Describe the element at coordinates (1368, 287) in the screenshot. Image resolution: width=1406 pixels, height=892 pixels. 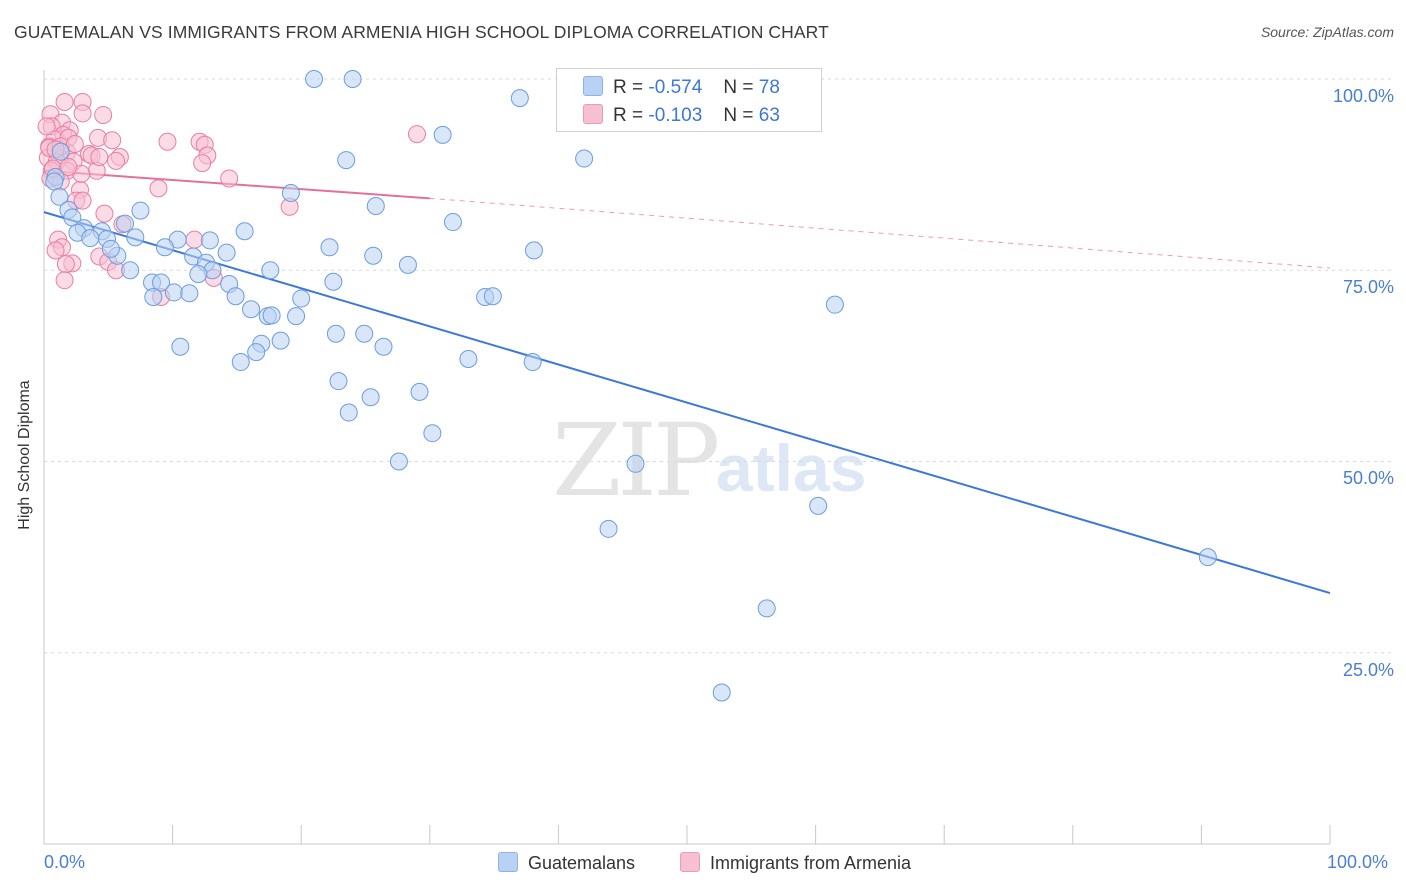
I see `y-tick-label-75: 75.0%` at that location.